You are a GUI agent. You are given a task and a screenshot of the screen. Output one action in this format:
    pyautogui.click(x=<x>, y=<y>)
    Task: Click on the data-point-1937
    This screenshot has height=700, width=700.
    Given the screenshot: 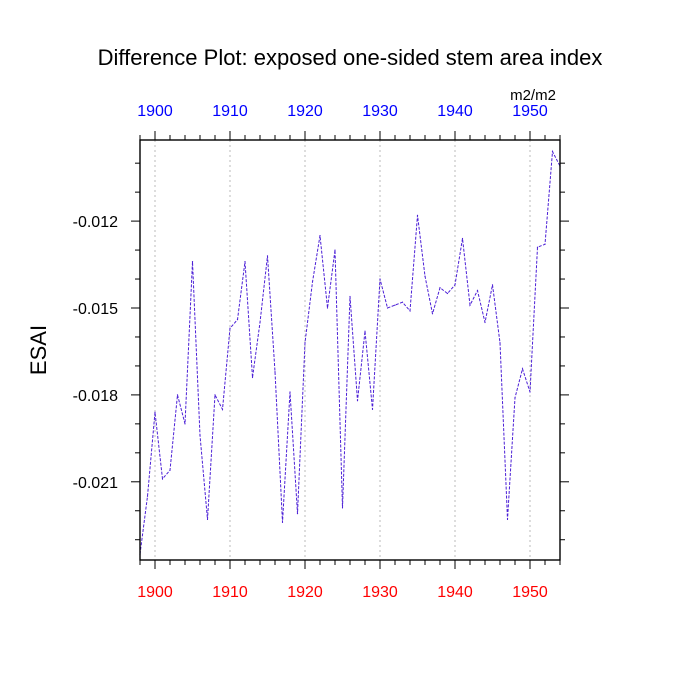 What is the action you would take?
    pyautogui.click(x=432, y=314)
    